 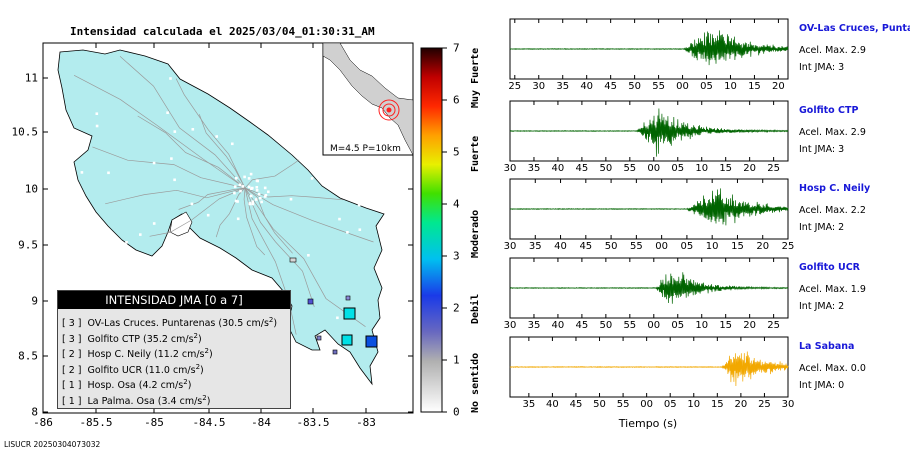 What do you see at coordinates (456, 308) in the screenshot?
I see `colorbar-tick-label: 2` at bounding box center [456, 308].